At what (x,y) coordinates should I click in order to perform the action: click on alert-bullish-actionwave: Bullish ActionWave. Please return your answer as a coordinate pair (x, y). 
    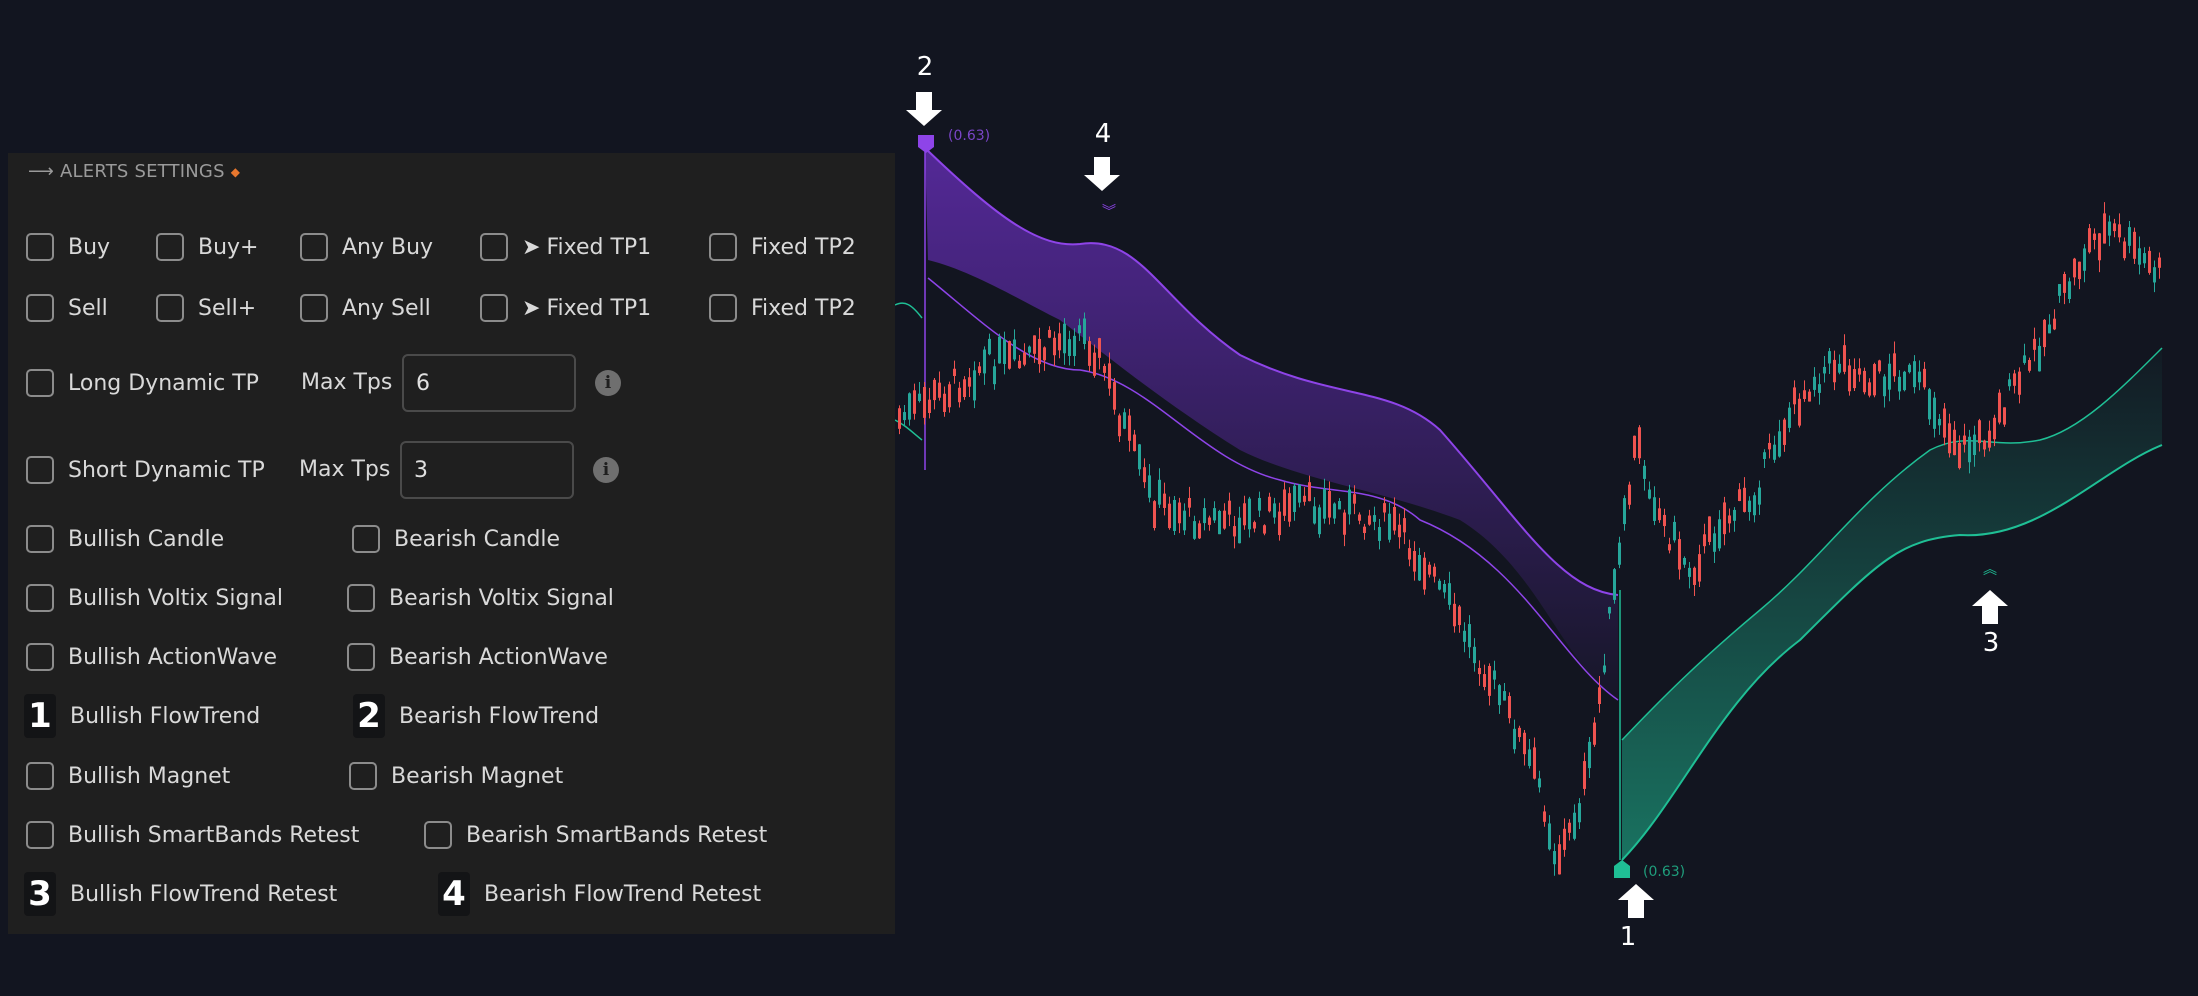
    Looking at the image, I should click on (151, 657).